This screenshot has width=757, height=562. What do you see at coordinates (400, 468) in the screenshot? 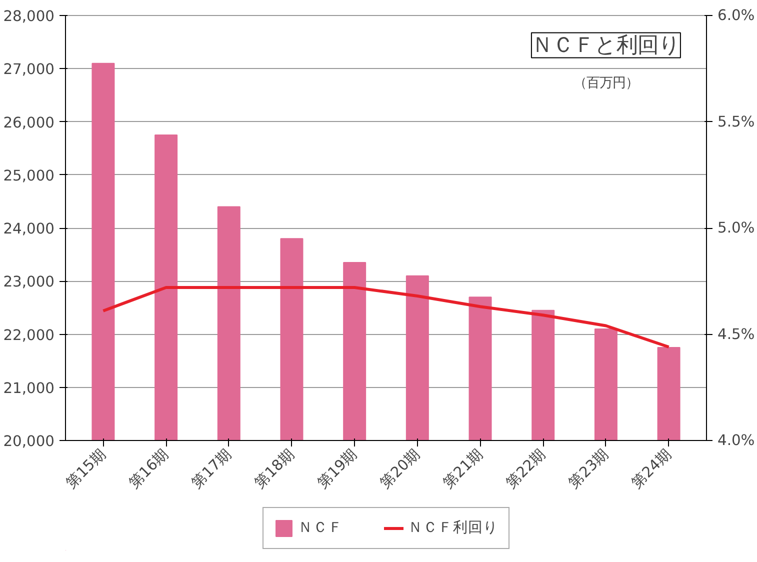
I see `x-tick-label: 第20期` at bounding box center [400, 468].